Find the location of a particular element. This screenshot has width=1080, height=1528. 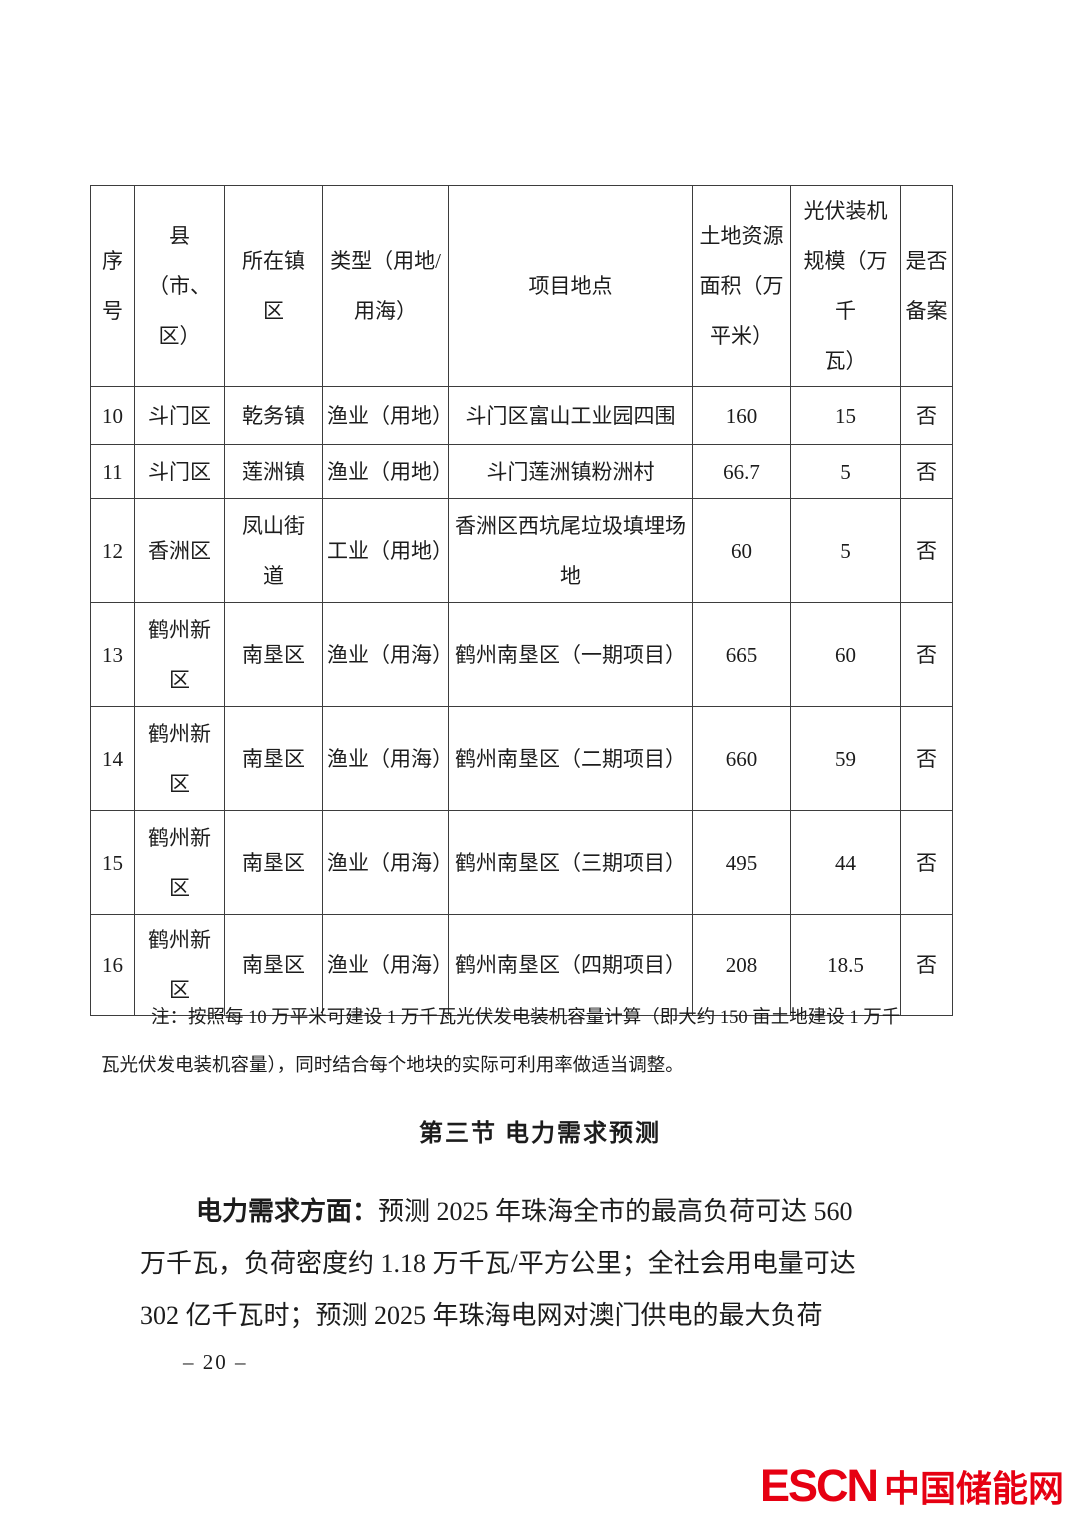

page-number: – 20 – is located at coordinates (215, 1362).